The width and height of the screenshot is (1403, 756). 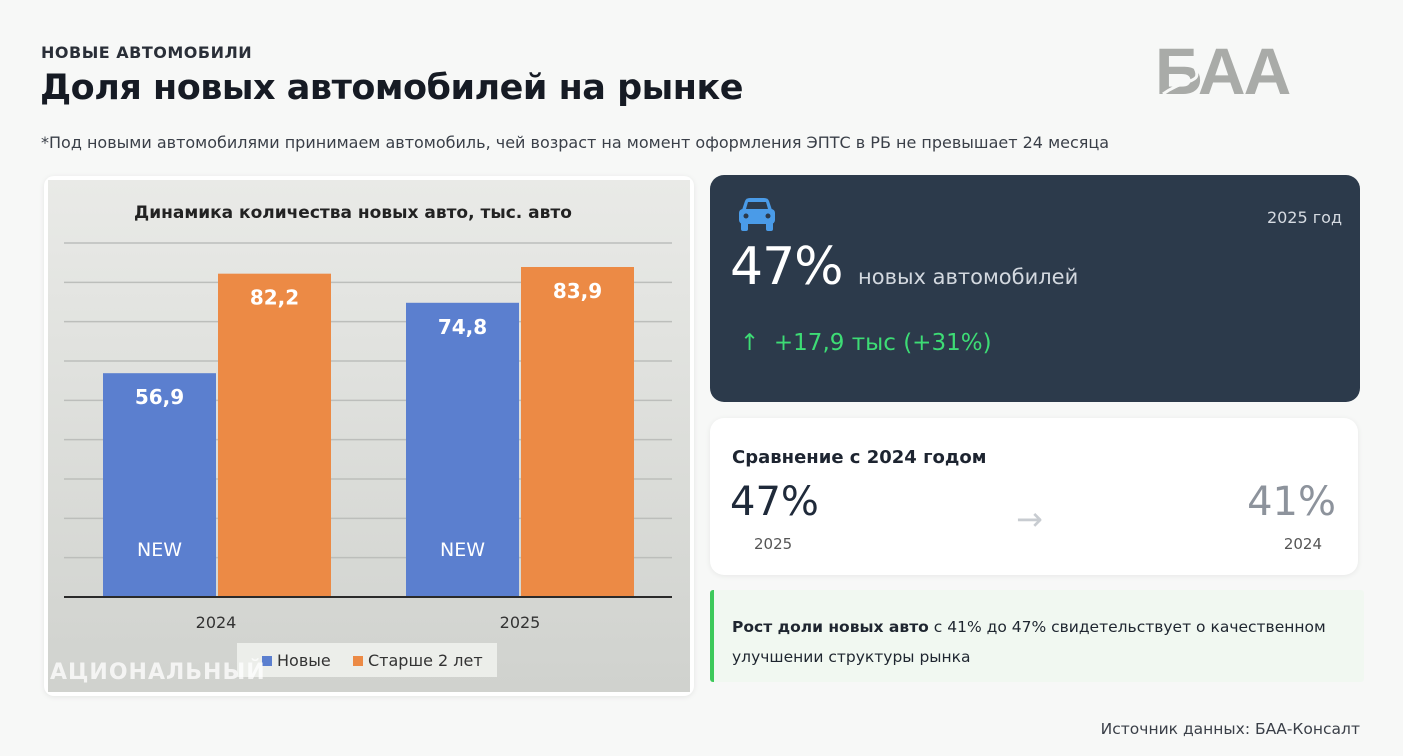 What do you see at coordinates (159, 397) in the screenshot?
I see `data-label: 56,9` at bounding box center [159, 397].